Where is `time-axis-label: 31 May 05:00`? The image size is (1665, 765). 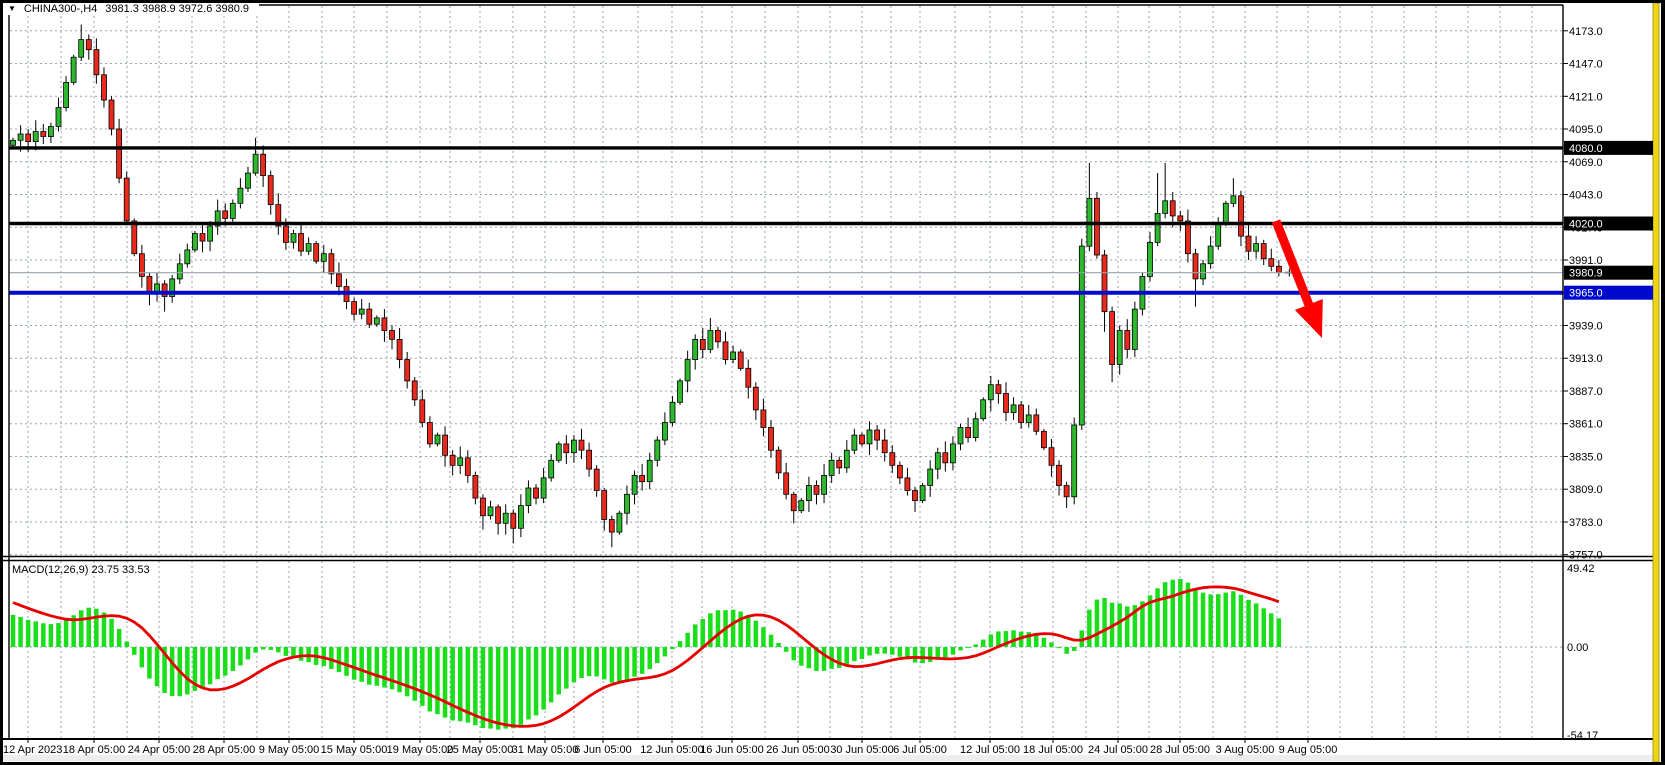
time-axis-label: 31 May 05:00 is located at coordinates (545, 750).